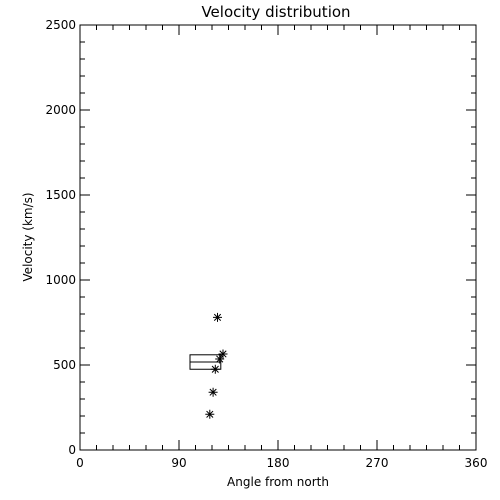 The width and height of the screenshot is (500, 500). What do you see at coordinates (64, 365) in the screenshot?
I see `y-tick-label: 500` at bounding box center [64, 365].